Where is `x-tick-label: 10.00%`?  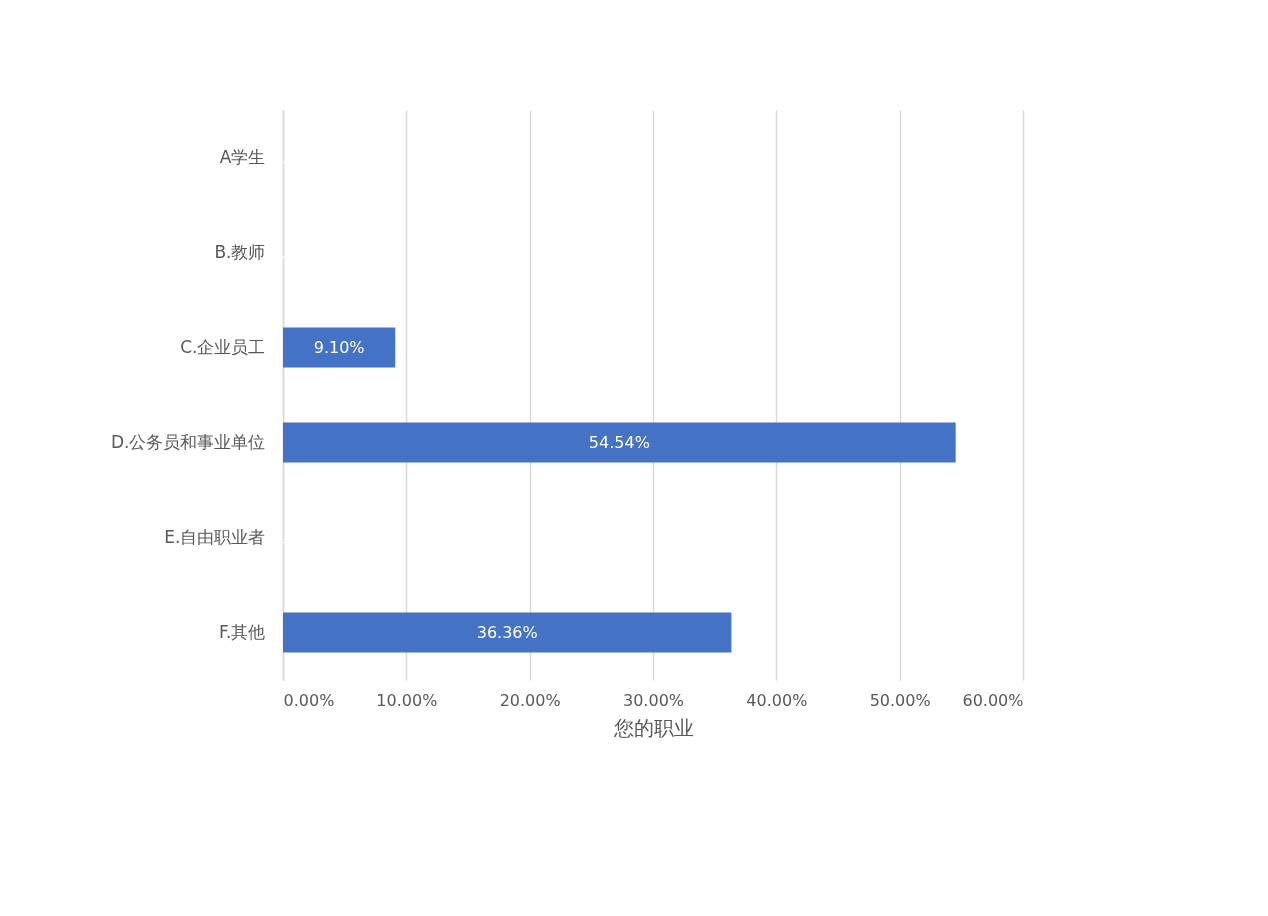
x-tick-label: 10.00% is located at coordinates (407, 700).